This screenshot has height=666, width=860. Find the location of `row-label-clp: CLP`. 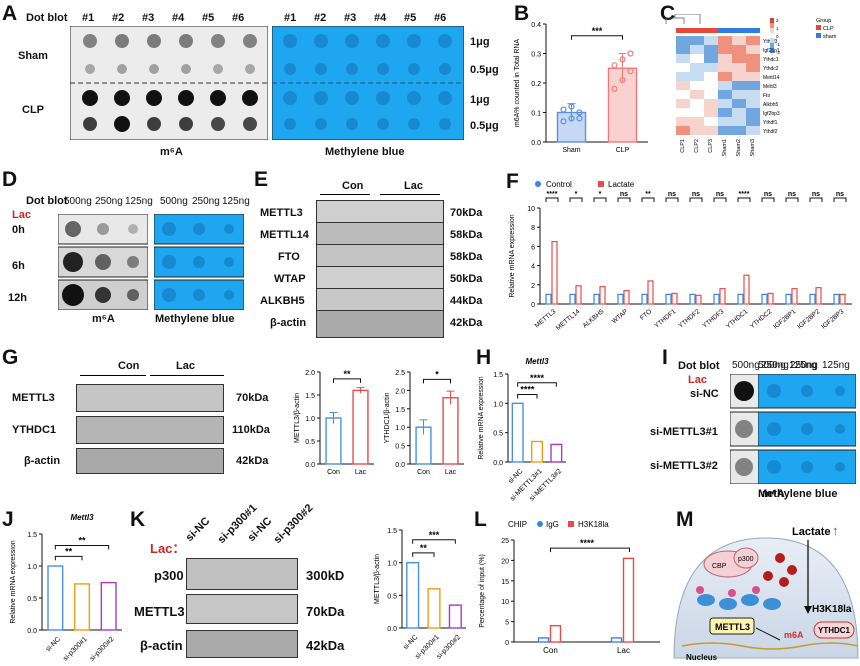

row-label-clp: CLP is located at coordinates (33, 110).